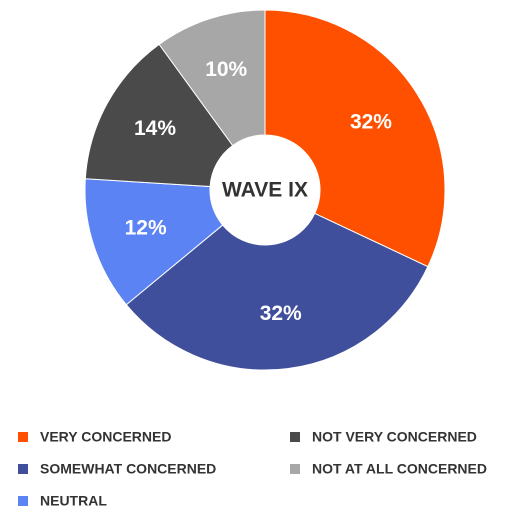 Image resolution: width=522 pixels, height=523 pixels. I want to click on value-label: 14%, so click(155, 128).